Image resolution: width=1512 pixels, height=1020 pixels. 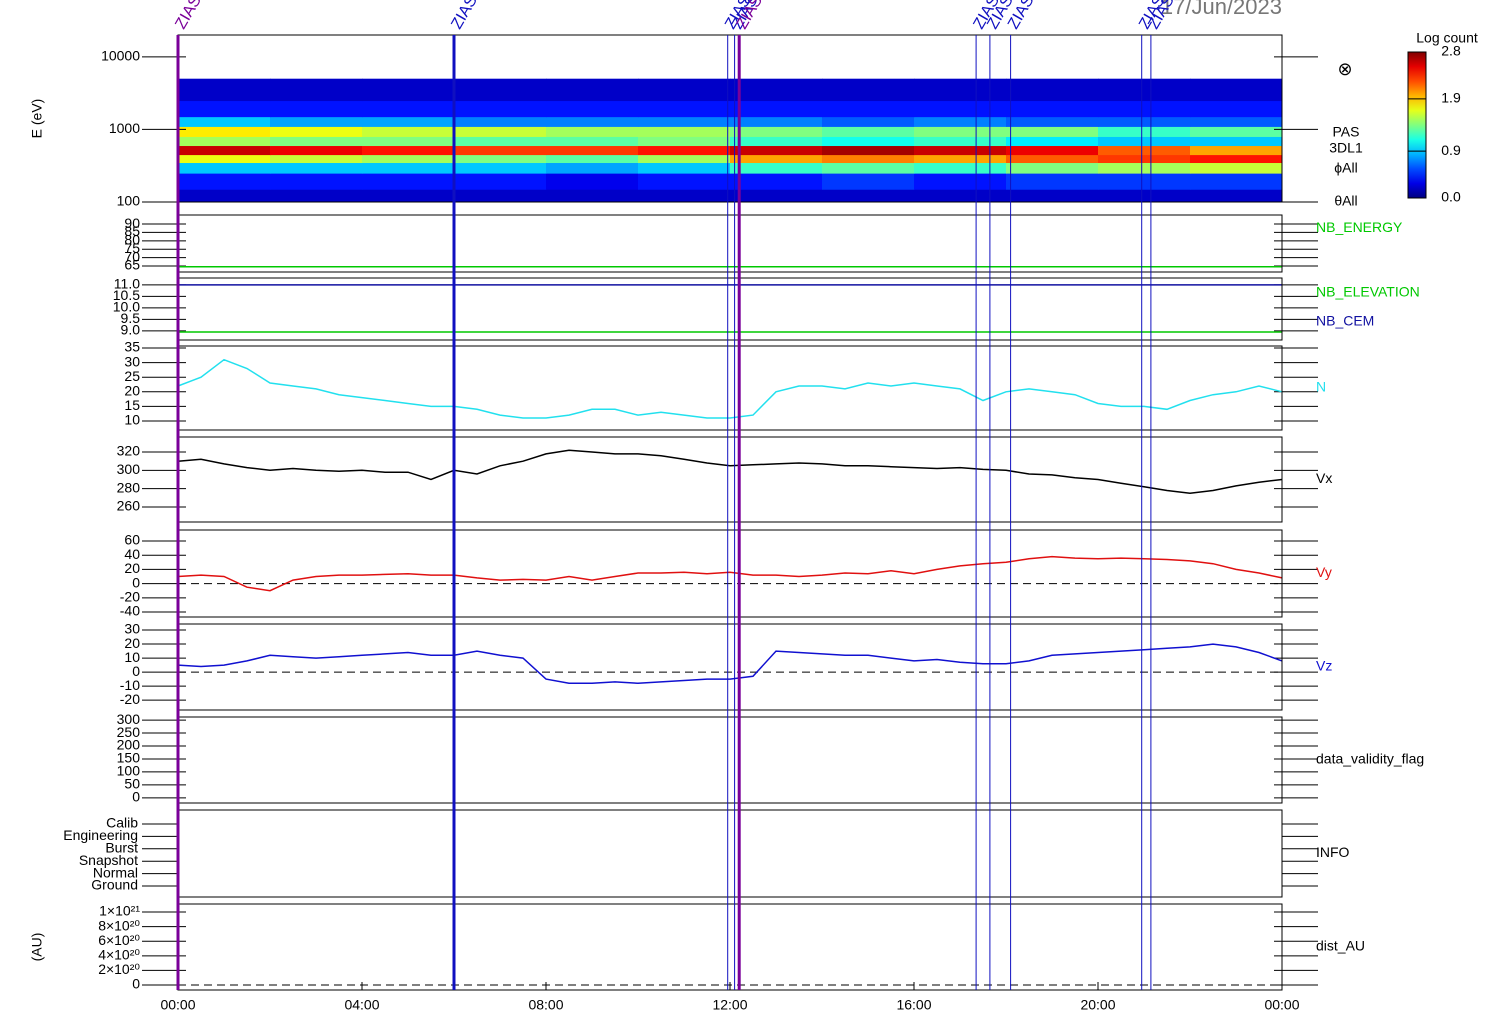 What do you see at coordinates (1451, 98) in the screenshot?
I see `colorbar-tick-label: 1.9` at bounding box center [1451, 98].